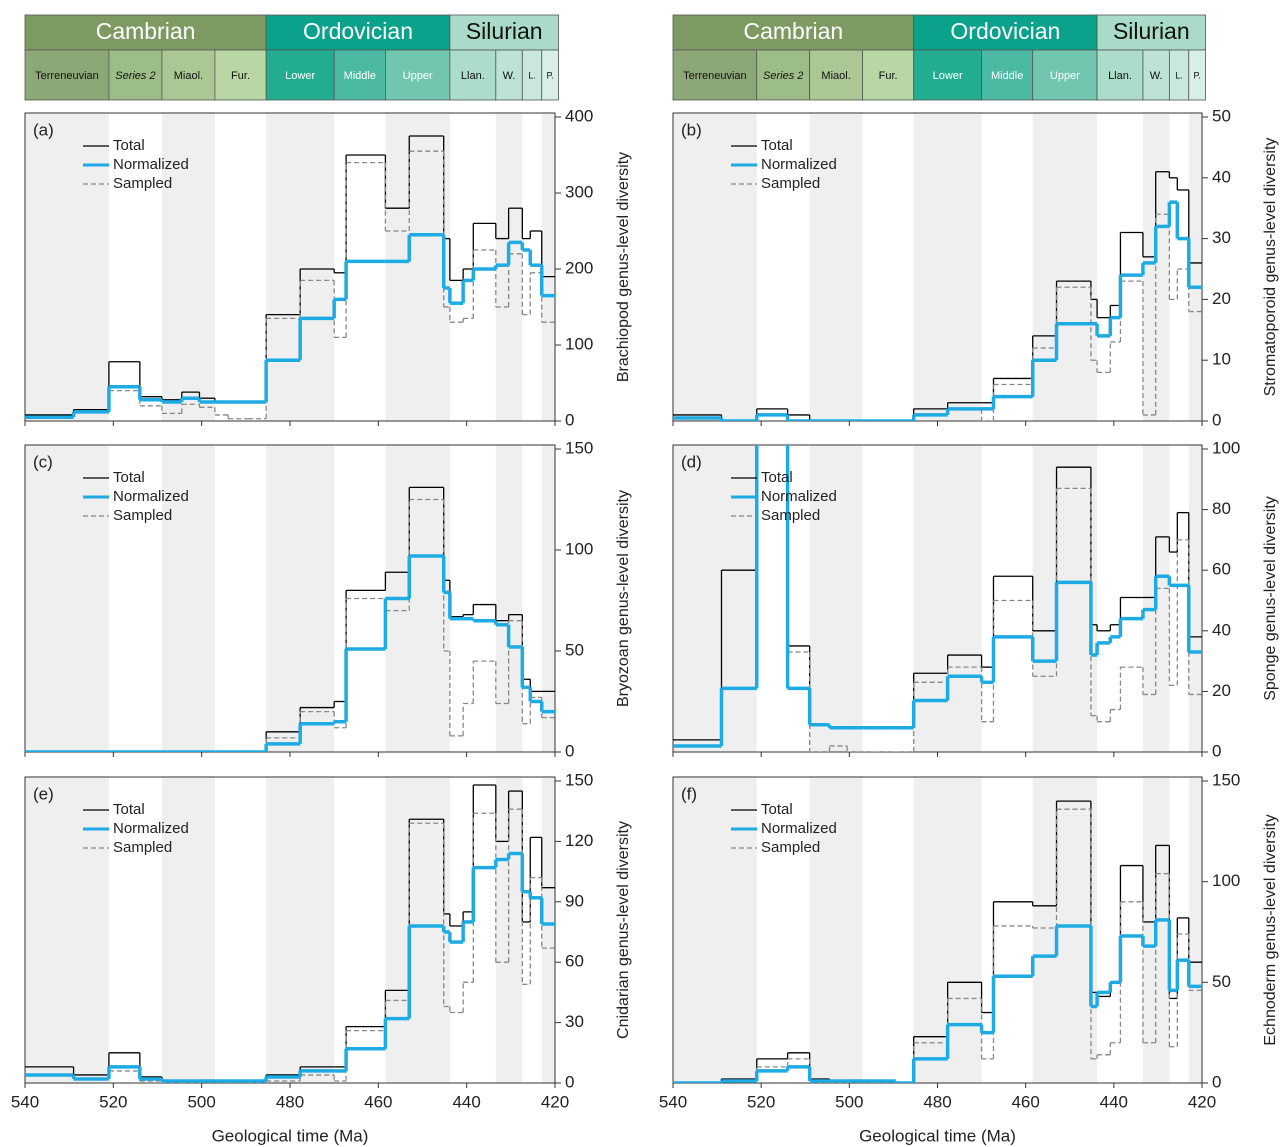 The height and width of the screenshot is (1147, 1284). I want to click on y-tick-label: 400, so click(579, 115).